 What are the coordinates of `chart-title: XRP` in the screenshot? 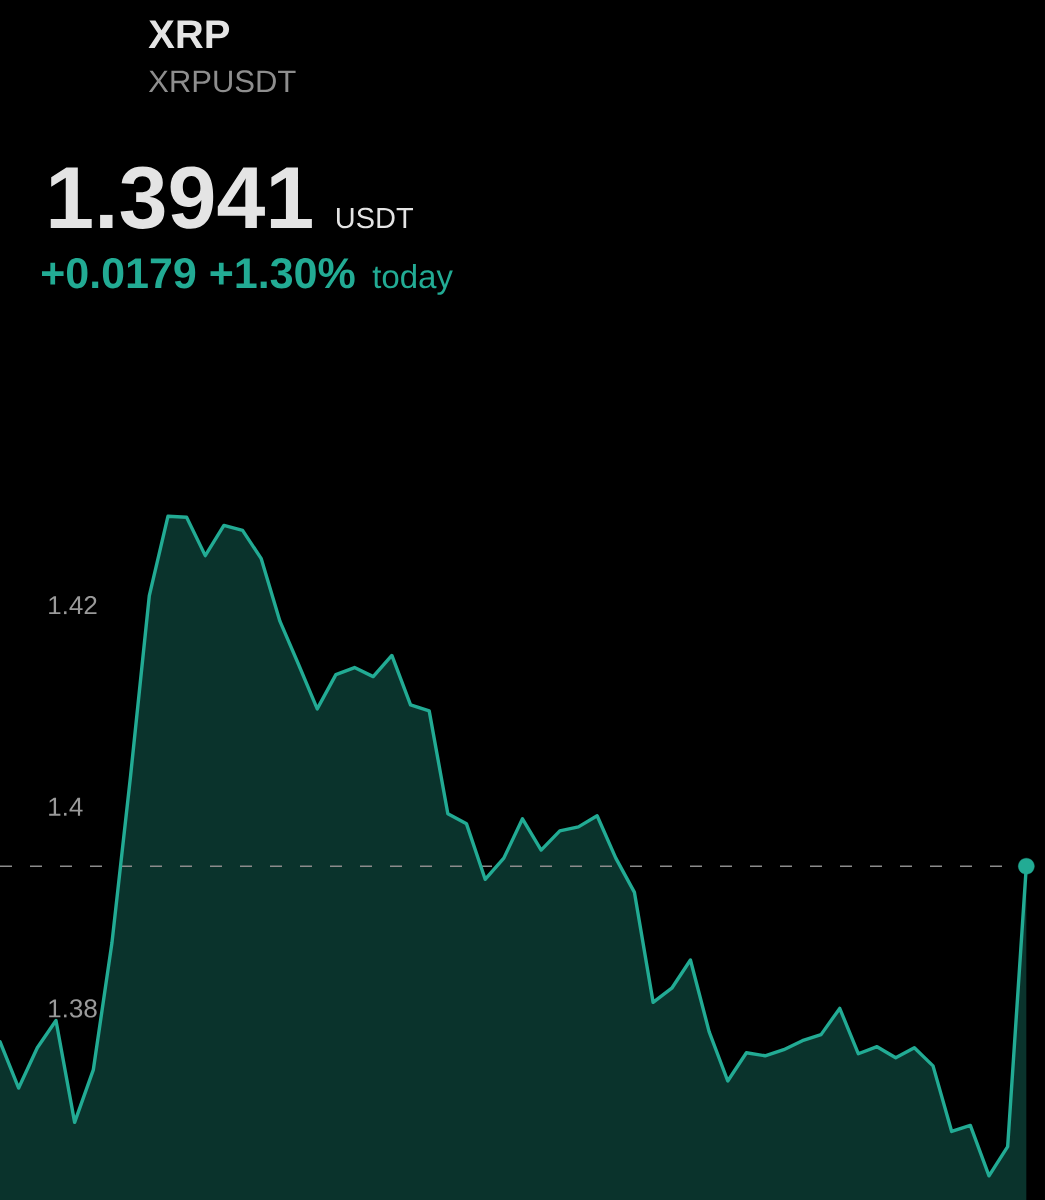 It's located at (189, 34).